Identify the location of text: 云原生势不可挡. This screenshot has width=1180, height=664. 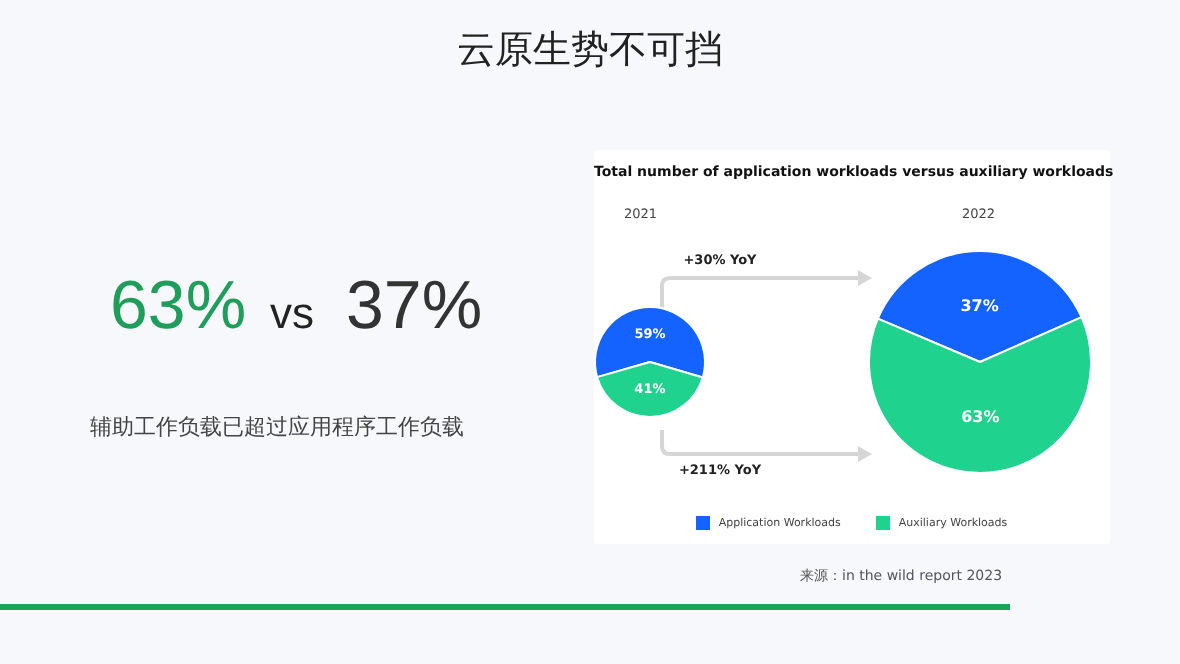
(590, 51).